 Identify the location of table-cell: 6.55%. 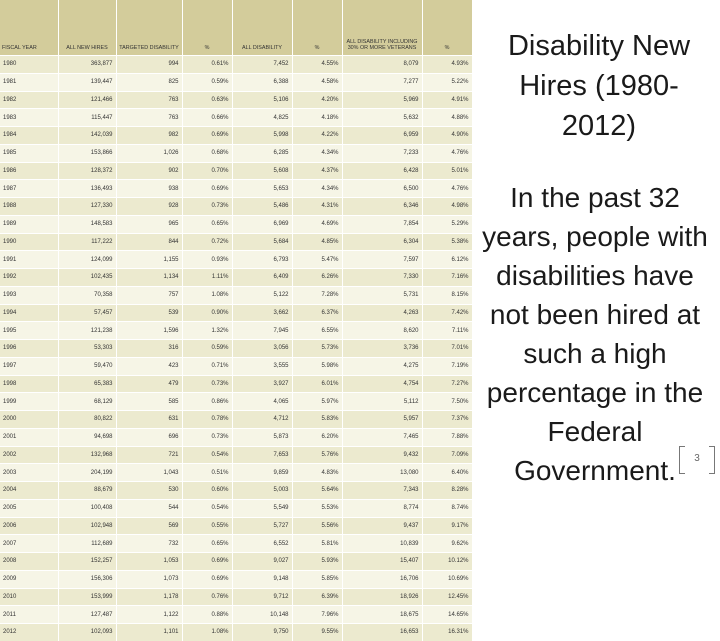
(317, 330).